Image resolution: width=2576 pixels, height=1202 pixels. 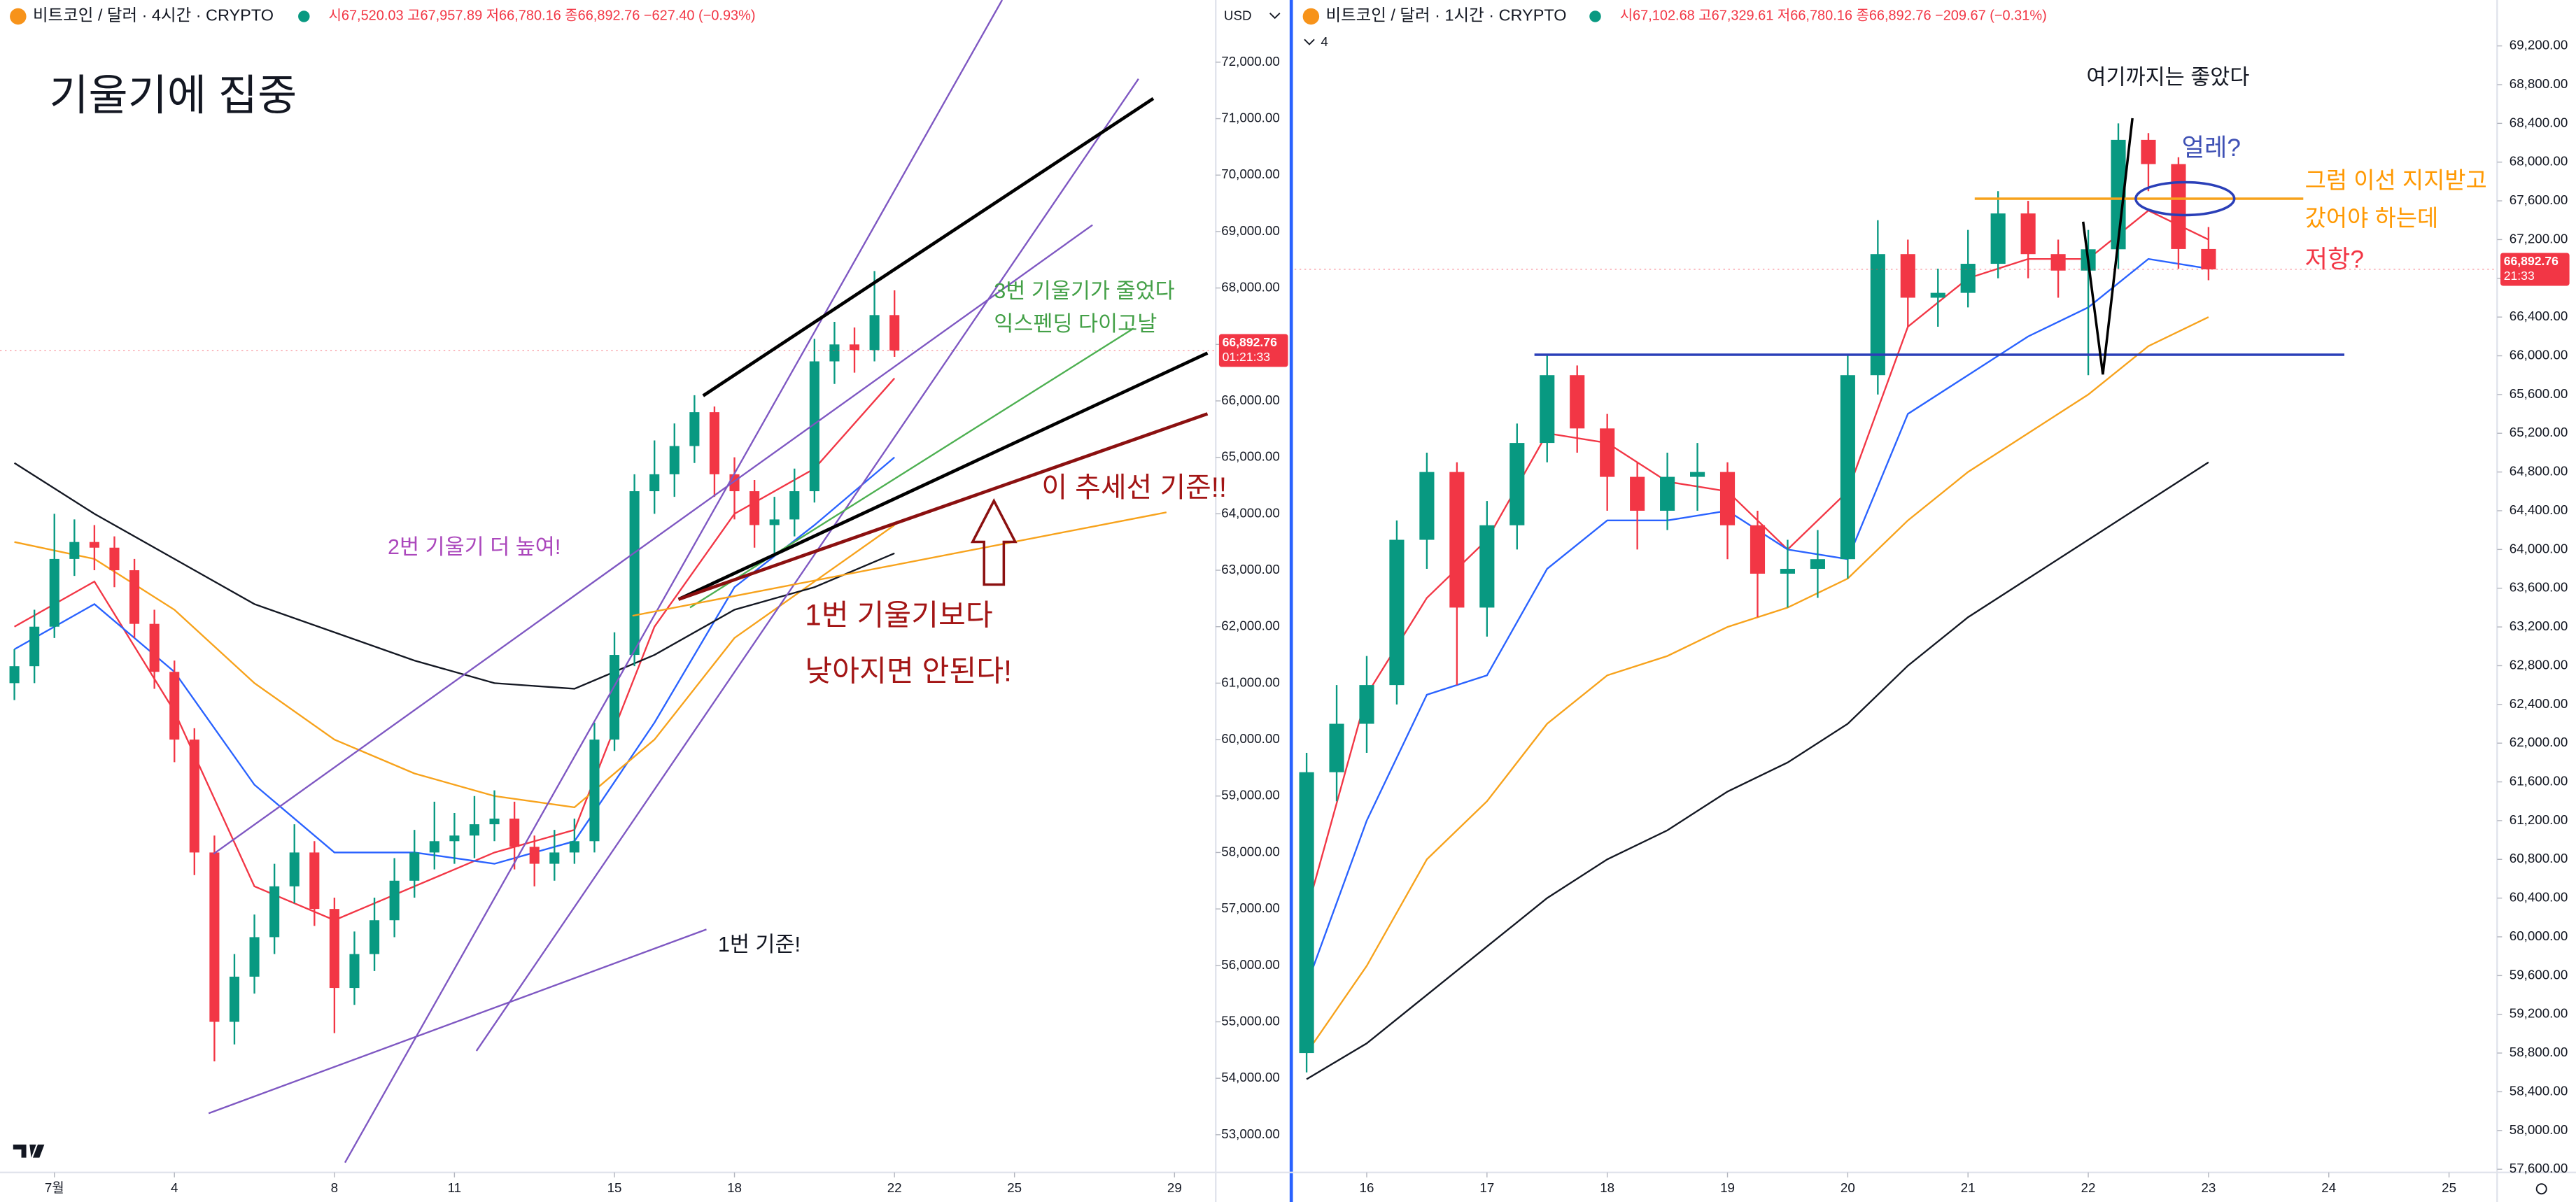 What do you see at coordinates (1084, 291) in the screenshot?
I see `annotation: 3번 기울기가 줄었다` at bounding box center [1084, 291].